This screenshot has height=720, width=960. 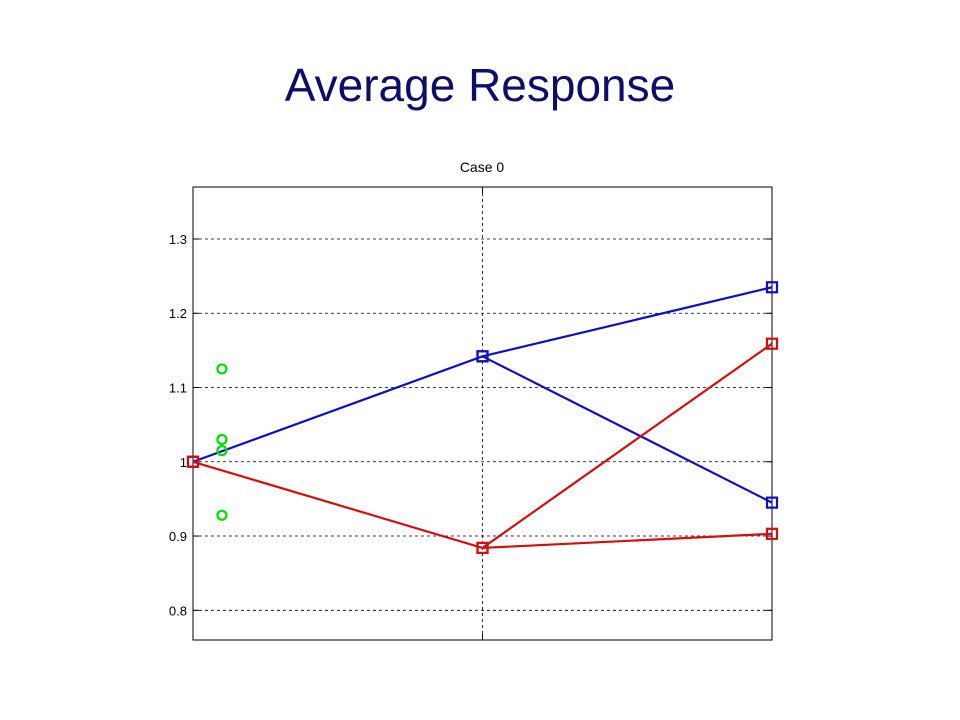 What do you see at coordinates (178, 313) in the screenshot?
I see `y-tick-label: 1.2` at bounding box center [178, 313].